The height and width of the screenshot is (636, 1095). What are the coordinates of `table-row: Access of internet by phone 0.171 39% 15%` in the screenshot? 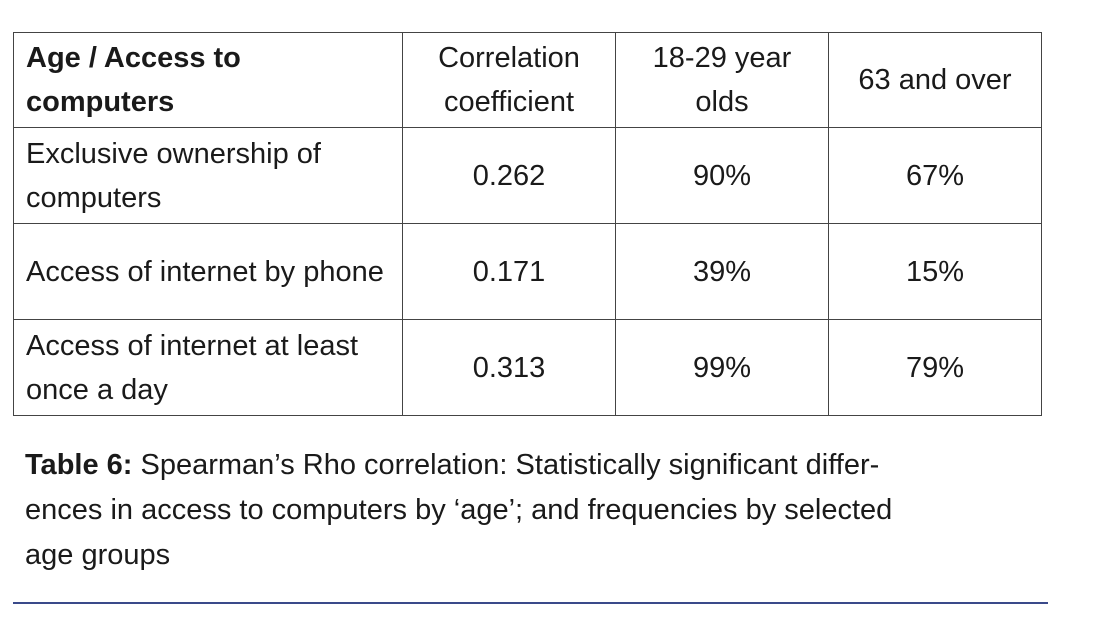 It's located at (527, 271).